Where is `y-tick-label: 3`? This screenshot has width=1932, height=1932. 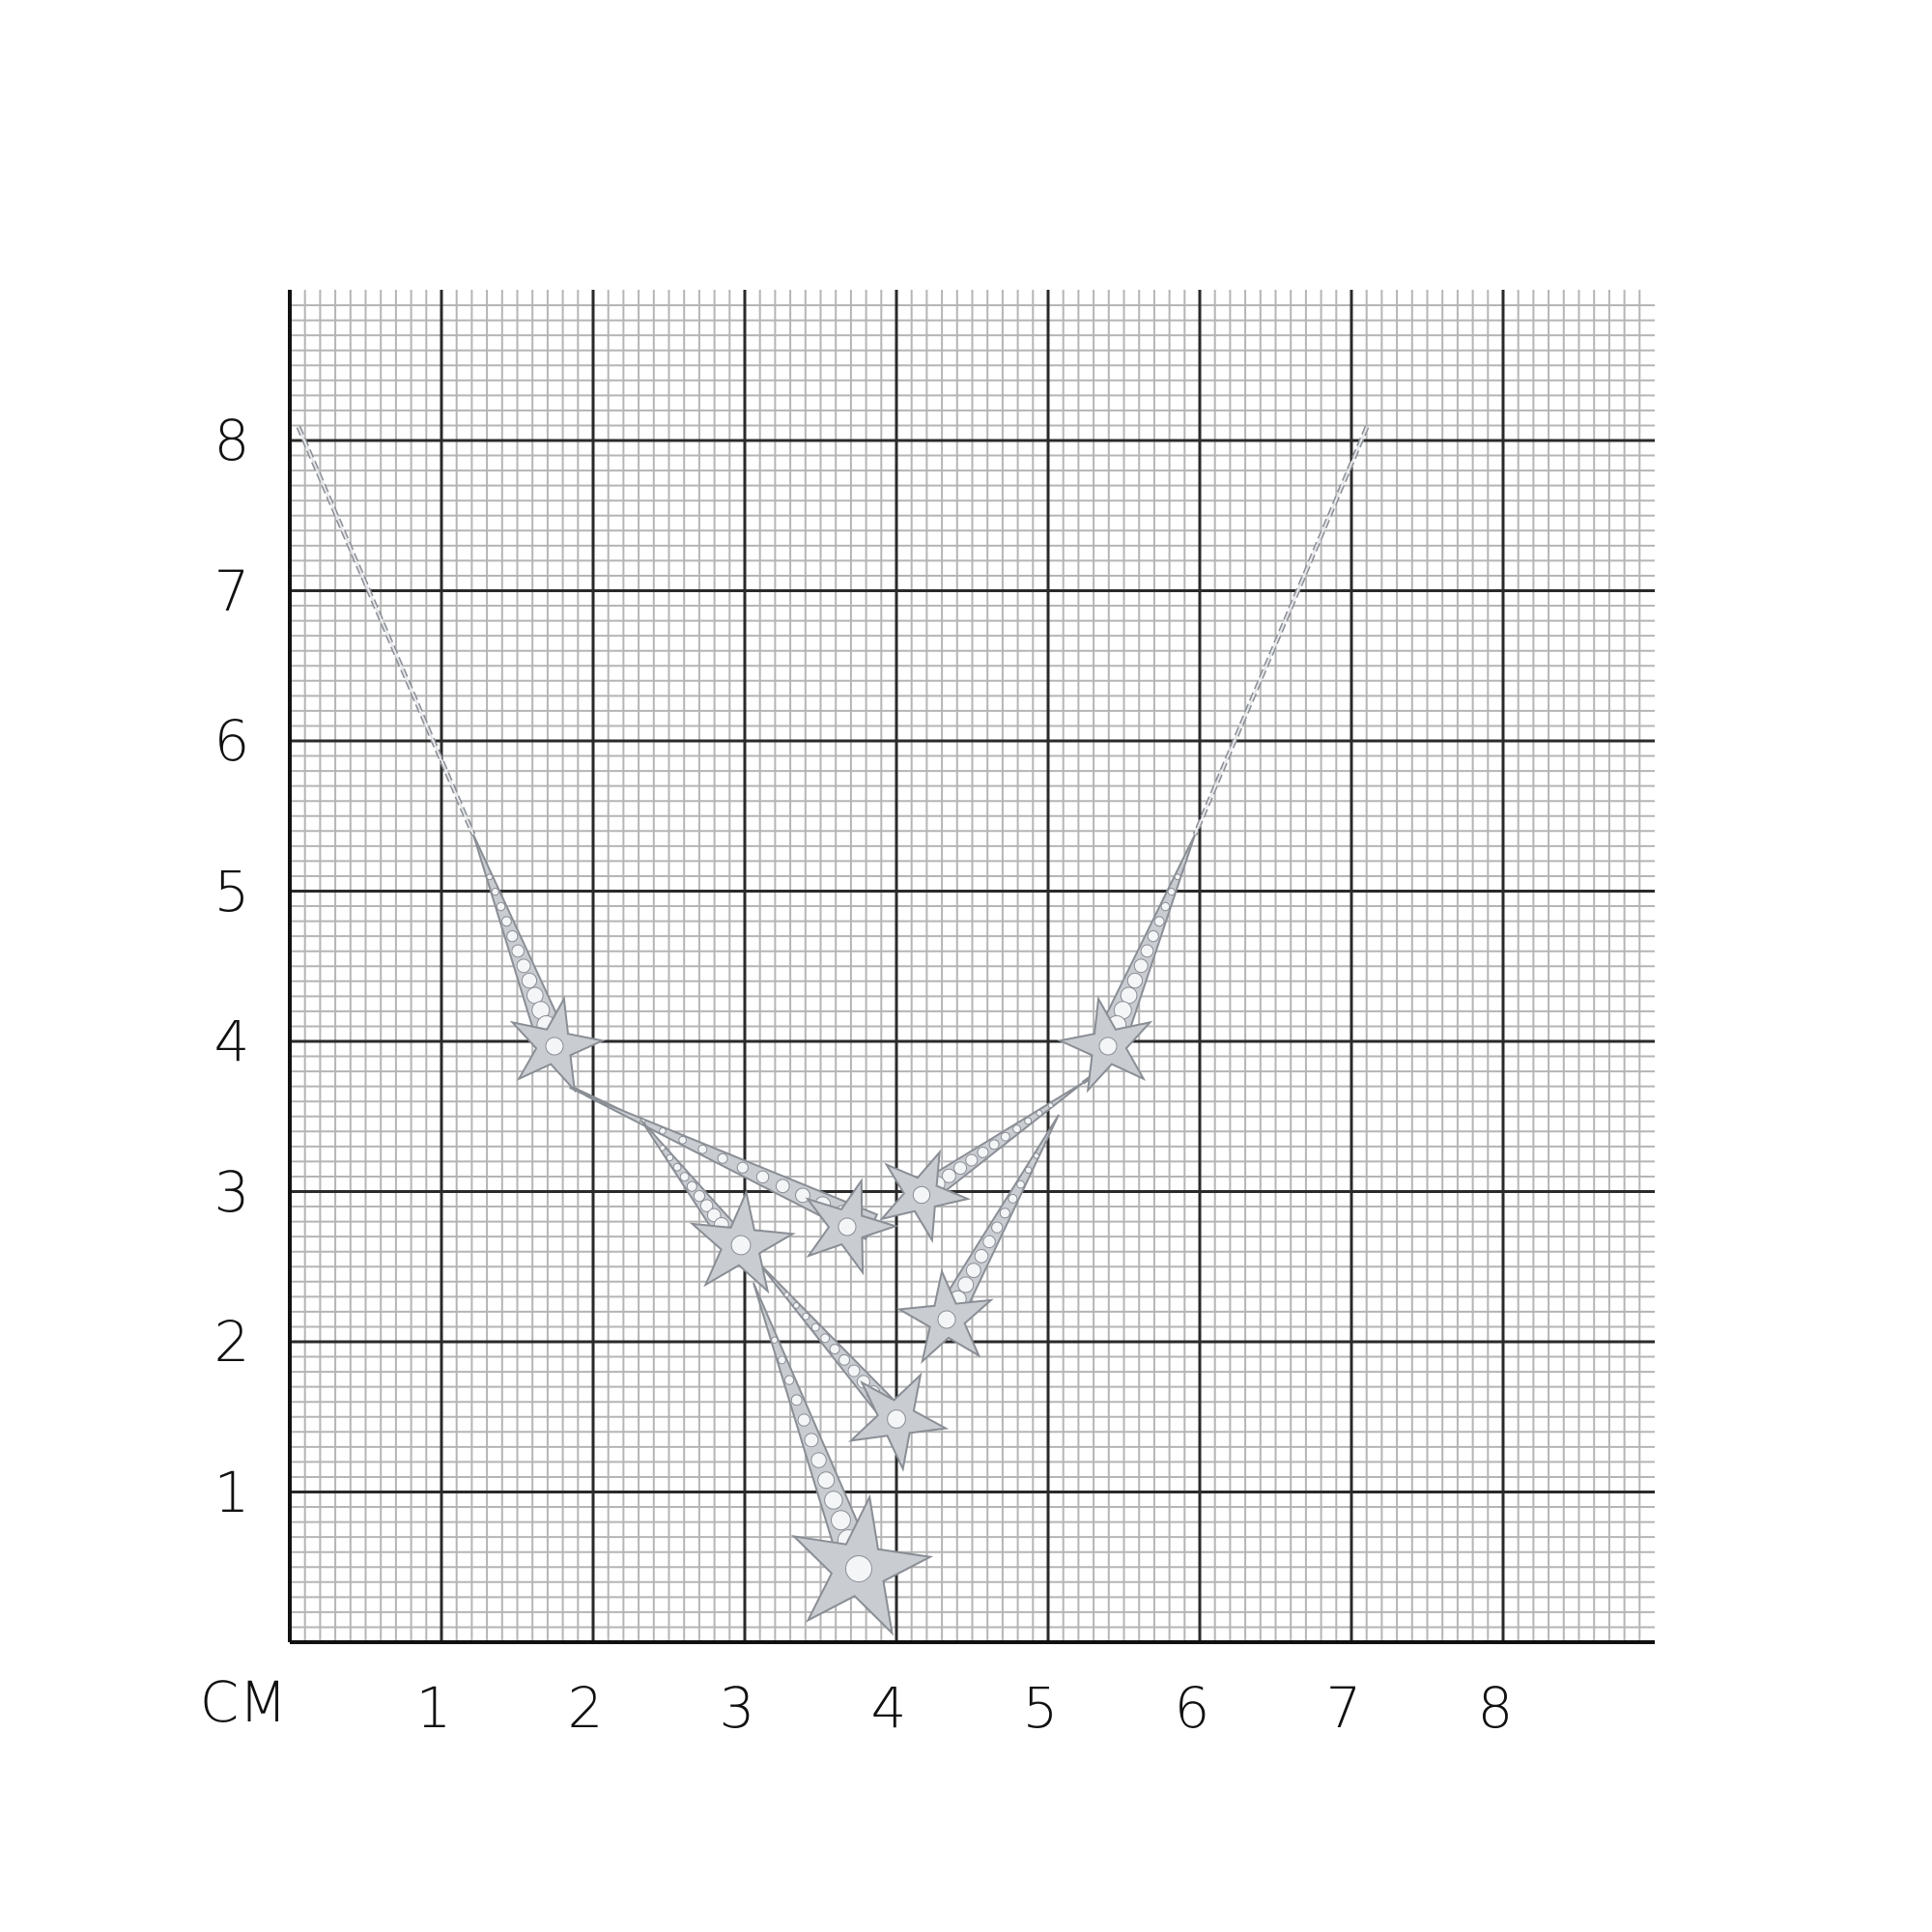
y-tick-label: 3 is located at coordinates (231, 1191).